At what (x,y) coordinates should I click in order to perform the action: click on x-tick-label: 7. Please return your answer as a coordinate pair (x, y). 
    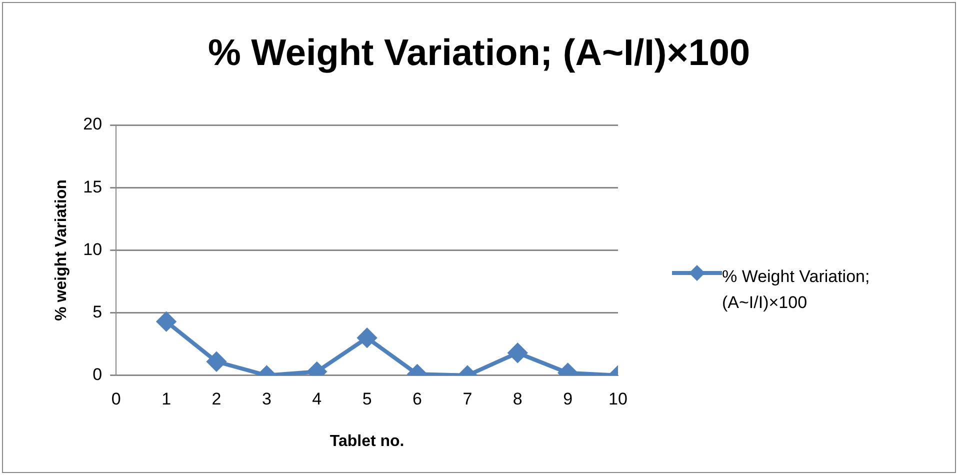
    Looking at the image, I should click on (467, 398).